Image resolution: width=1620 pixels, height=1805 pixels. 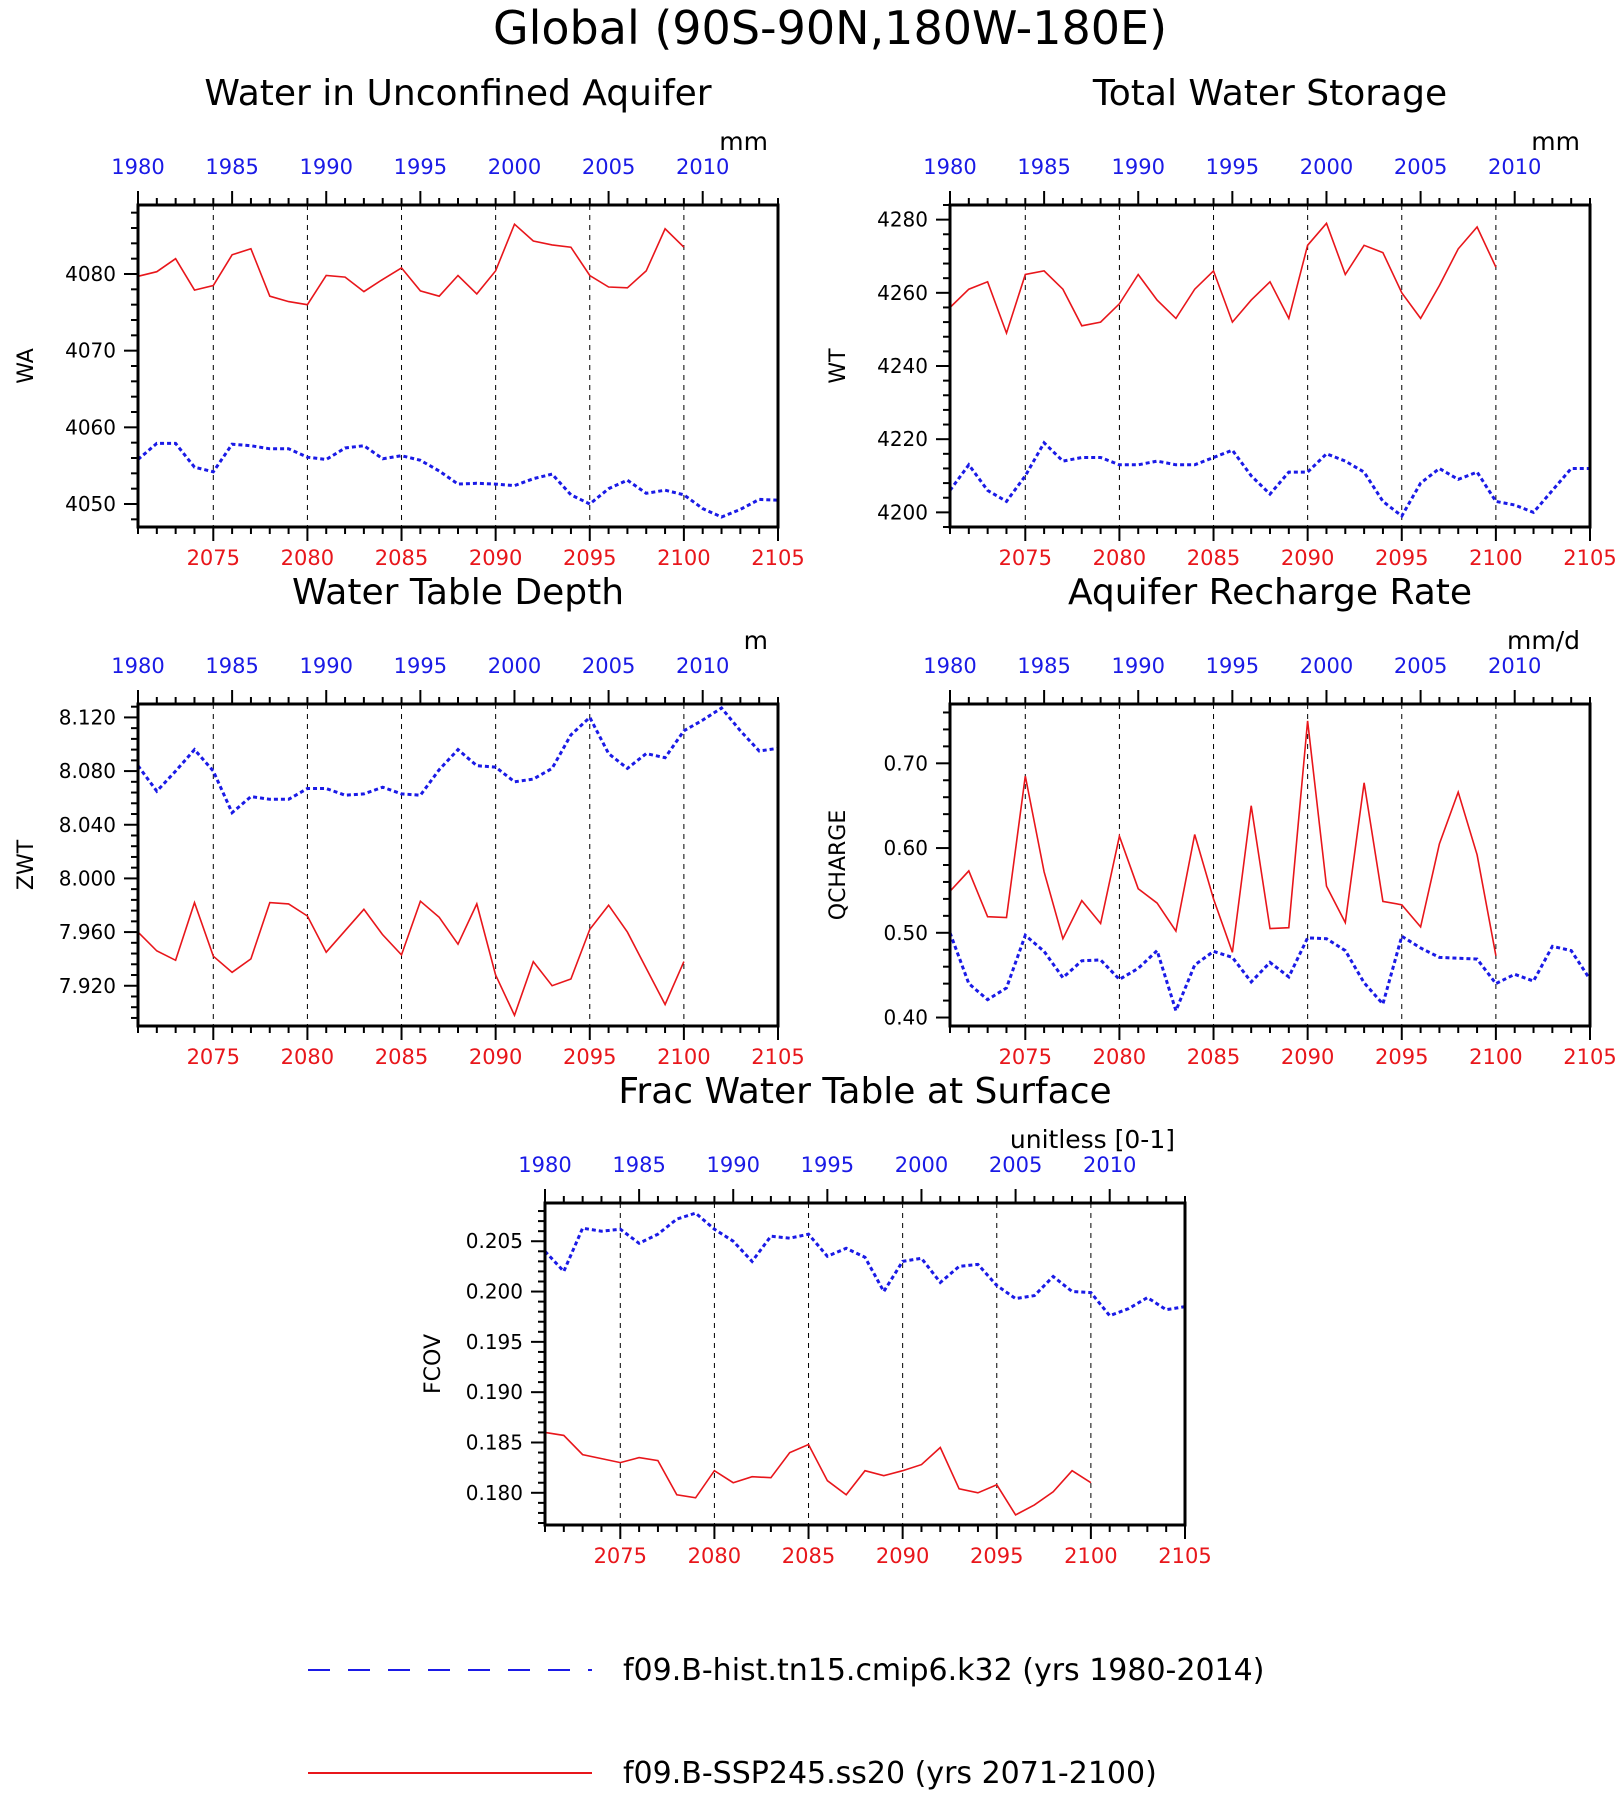 What do you see at coordinates (890, 1773) in the screenshot?
I see `legend-label: f09.B-SSP245.ss20 (yrs 2071-2100)` at bounding box center [890, 1773].